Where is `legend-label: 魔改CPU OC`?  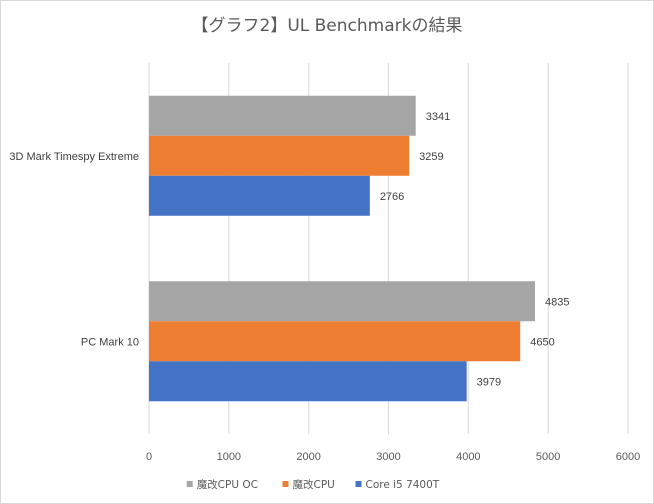 legend-label: 魔改CPU OC is located at coordinates (227, 484).